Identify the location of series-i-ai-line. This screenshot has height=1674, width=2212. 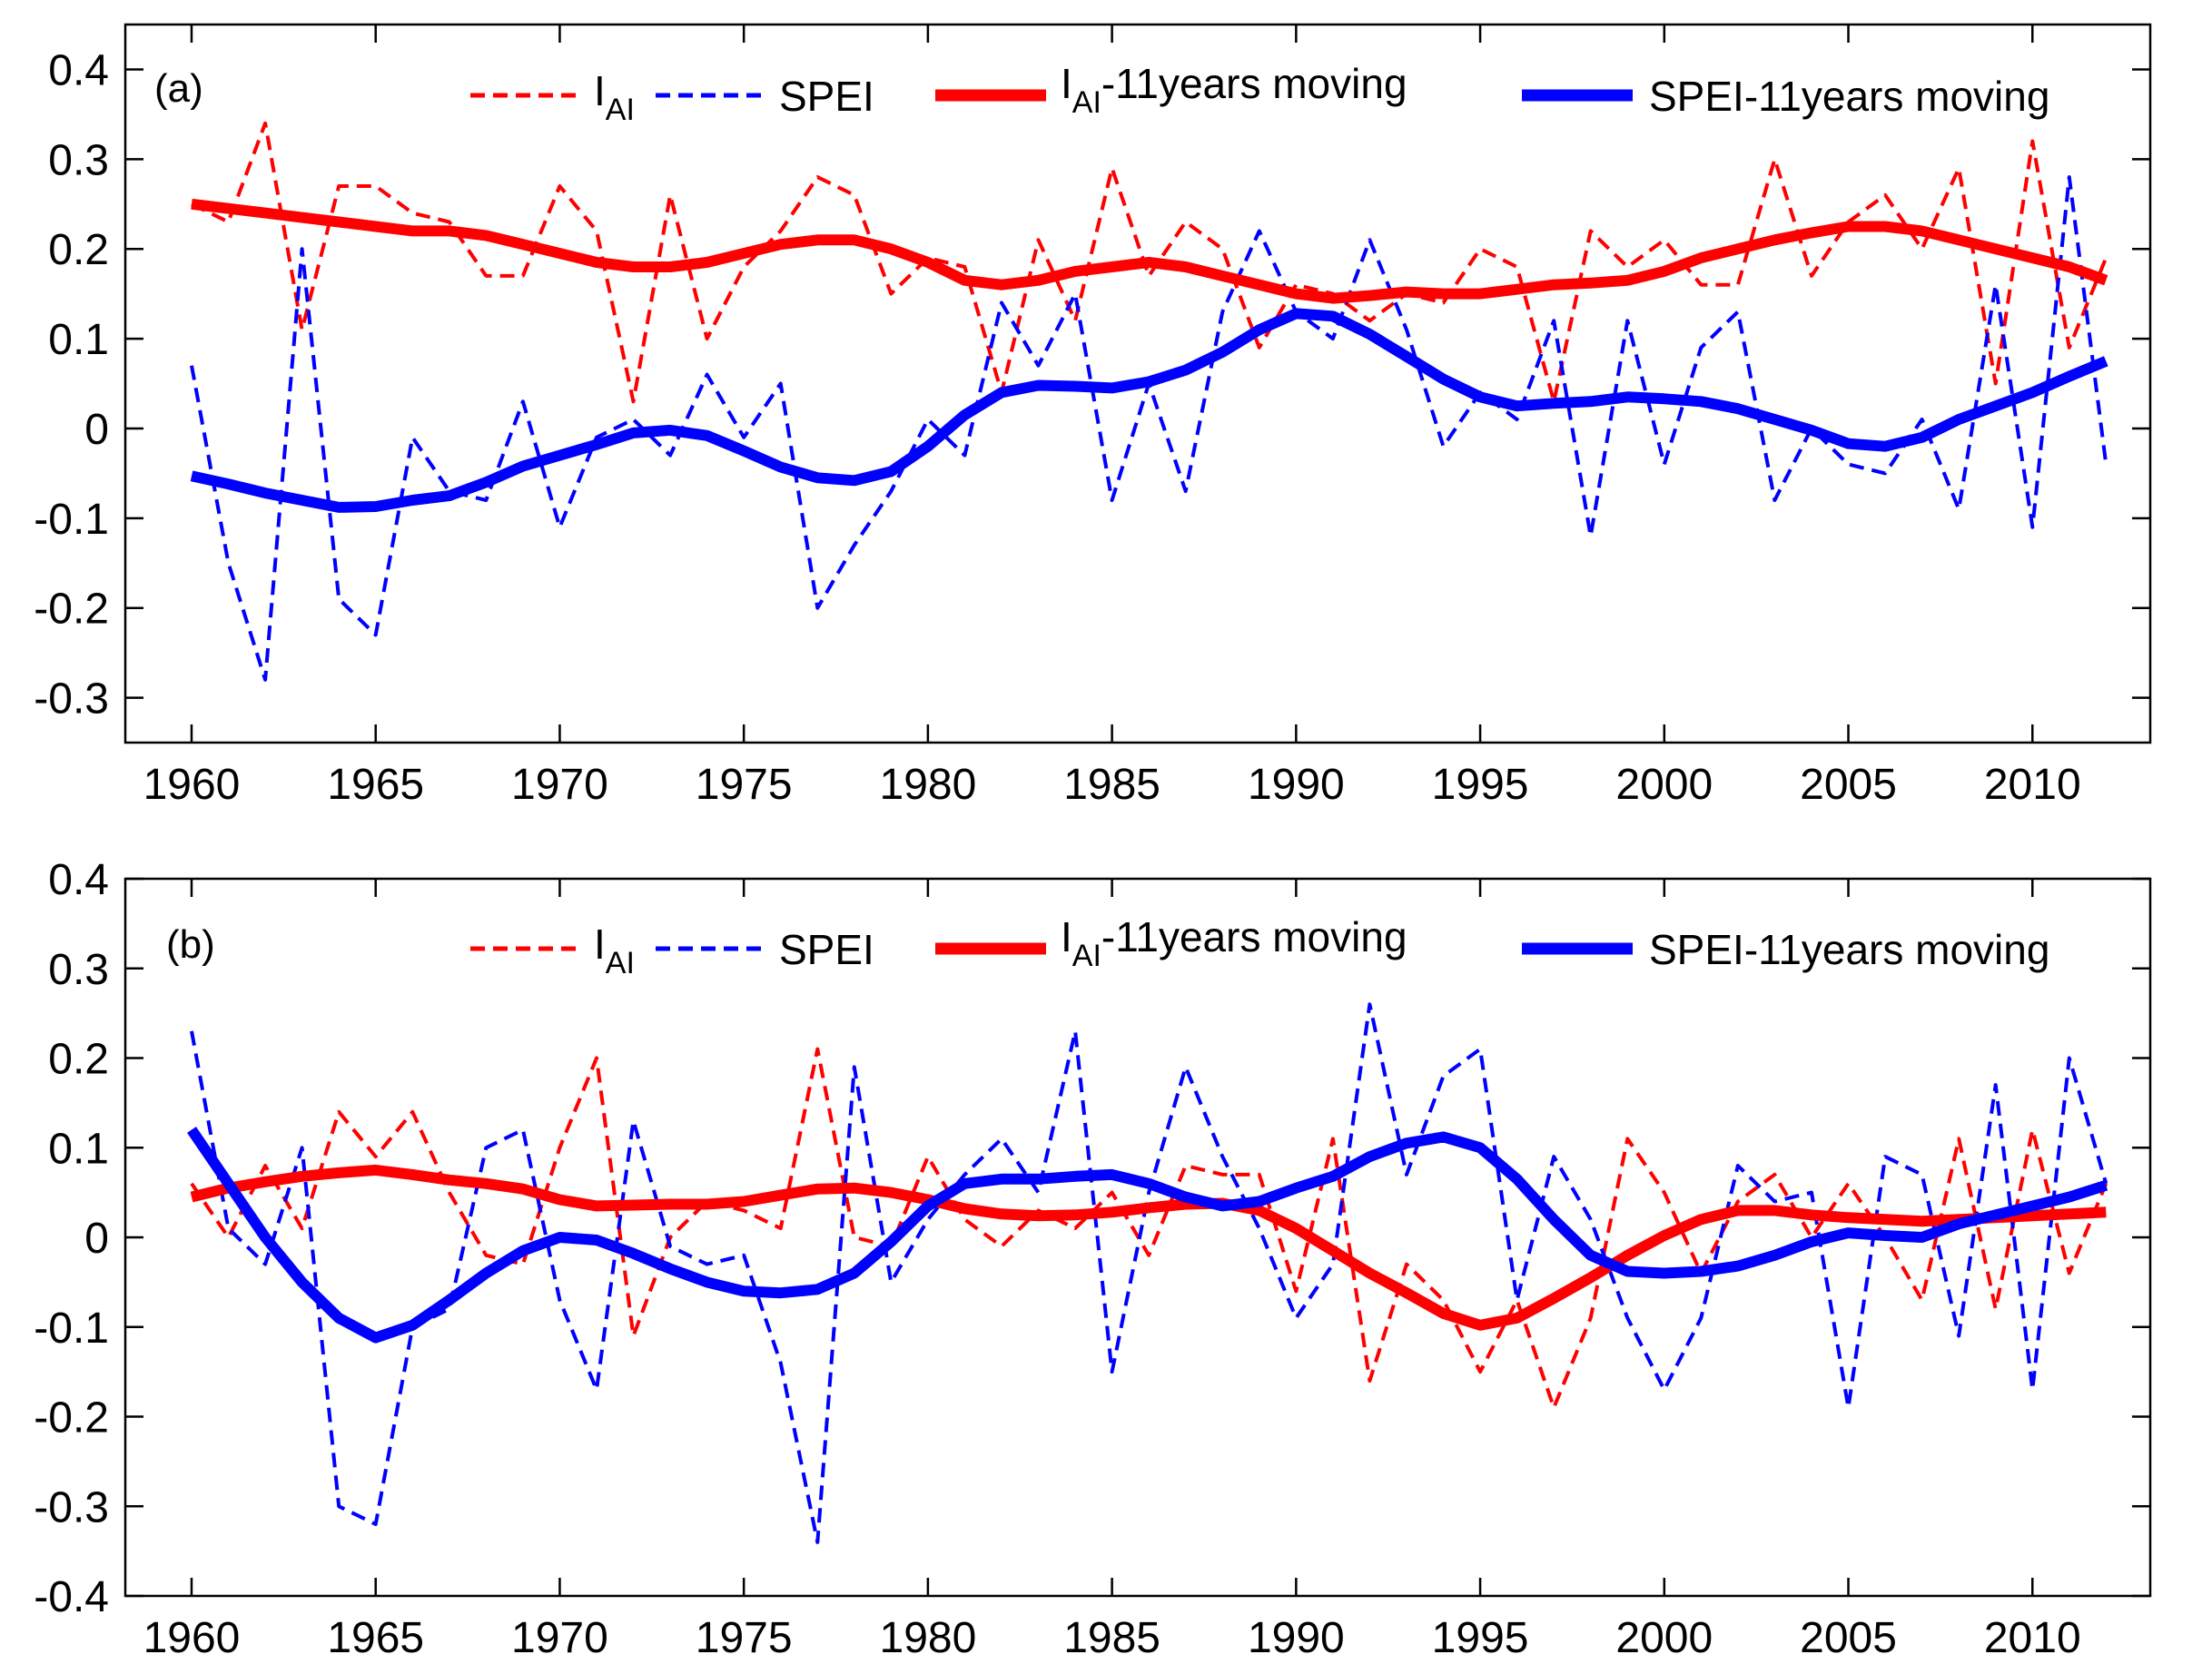
(1150, 262).